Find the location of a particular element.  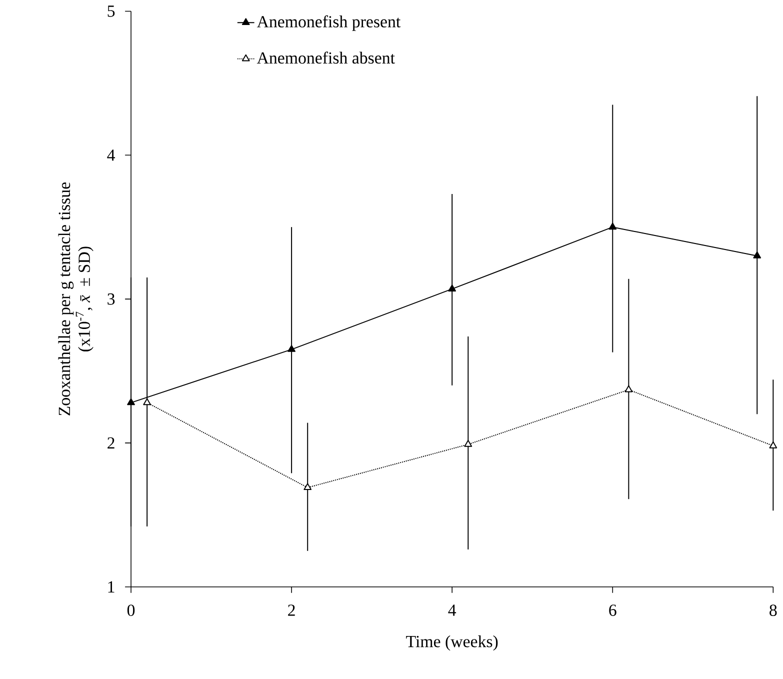

x-tick-label: 0 is located at coordinates (131, 610).